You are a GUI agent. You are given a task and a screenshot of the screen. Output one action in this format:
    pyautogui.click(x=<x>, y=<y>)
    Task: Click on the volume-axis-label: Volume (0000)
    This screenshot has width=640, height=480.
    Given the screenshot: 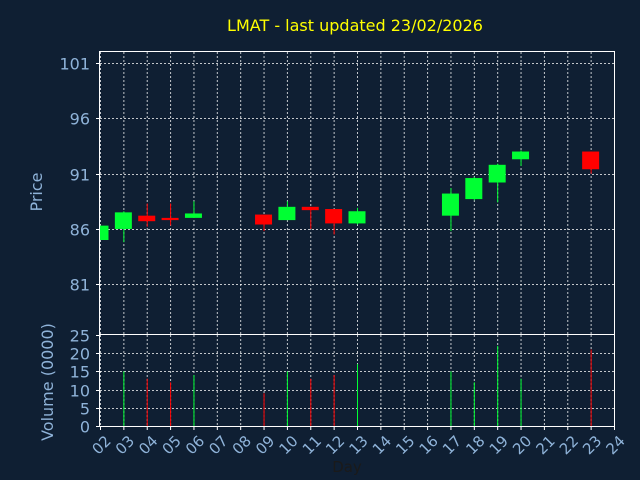 What is the action you would take?
    pyautogui.click(x=47, y=382)
    